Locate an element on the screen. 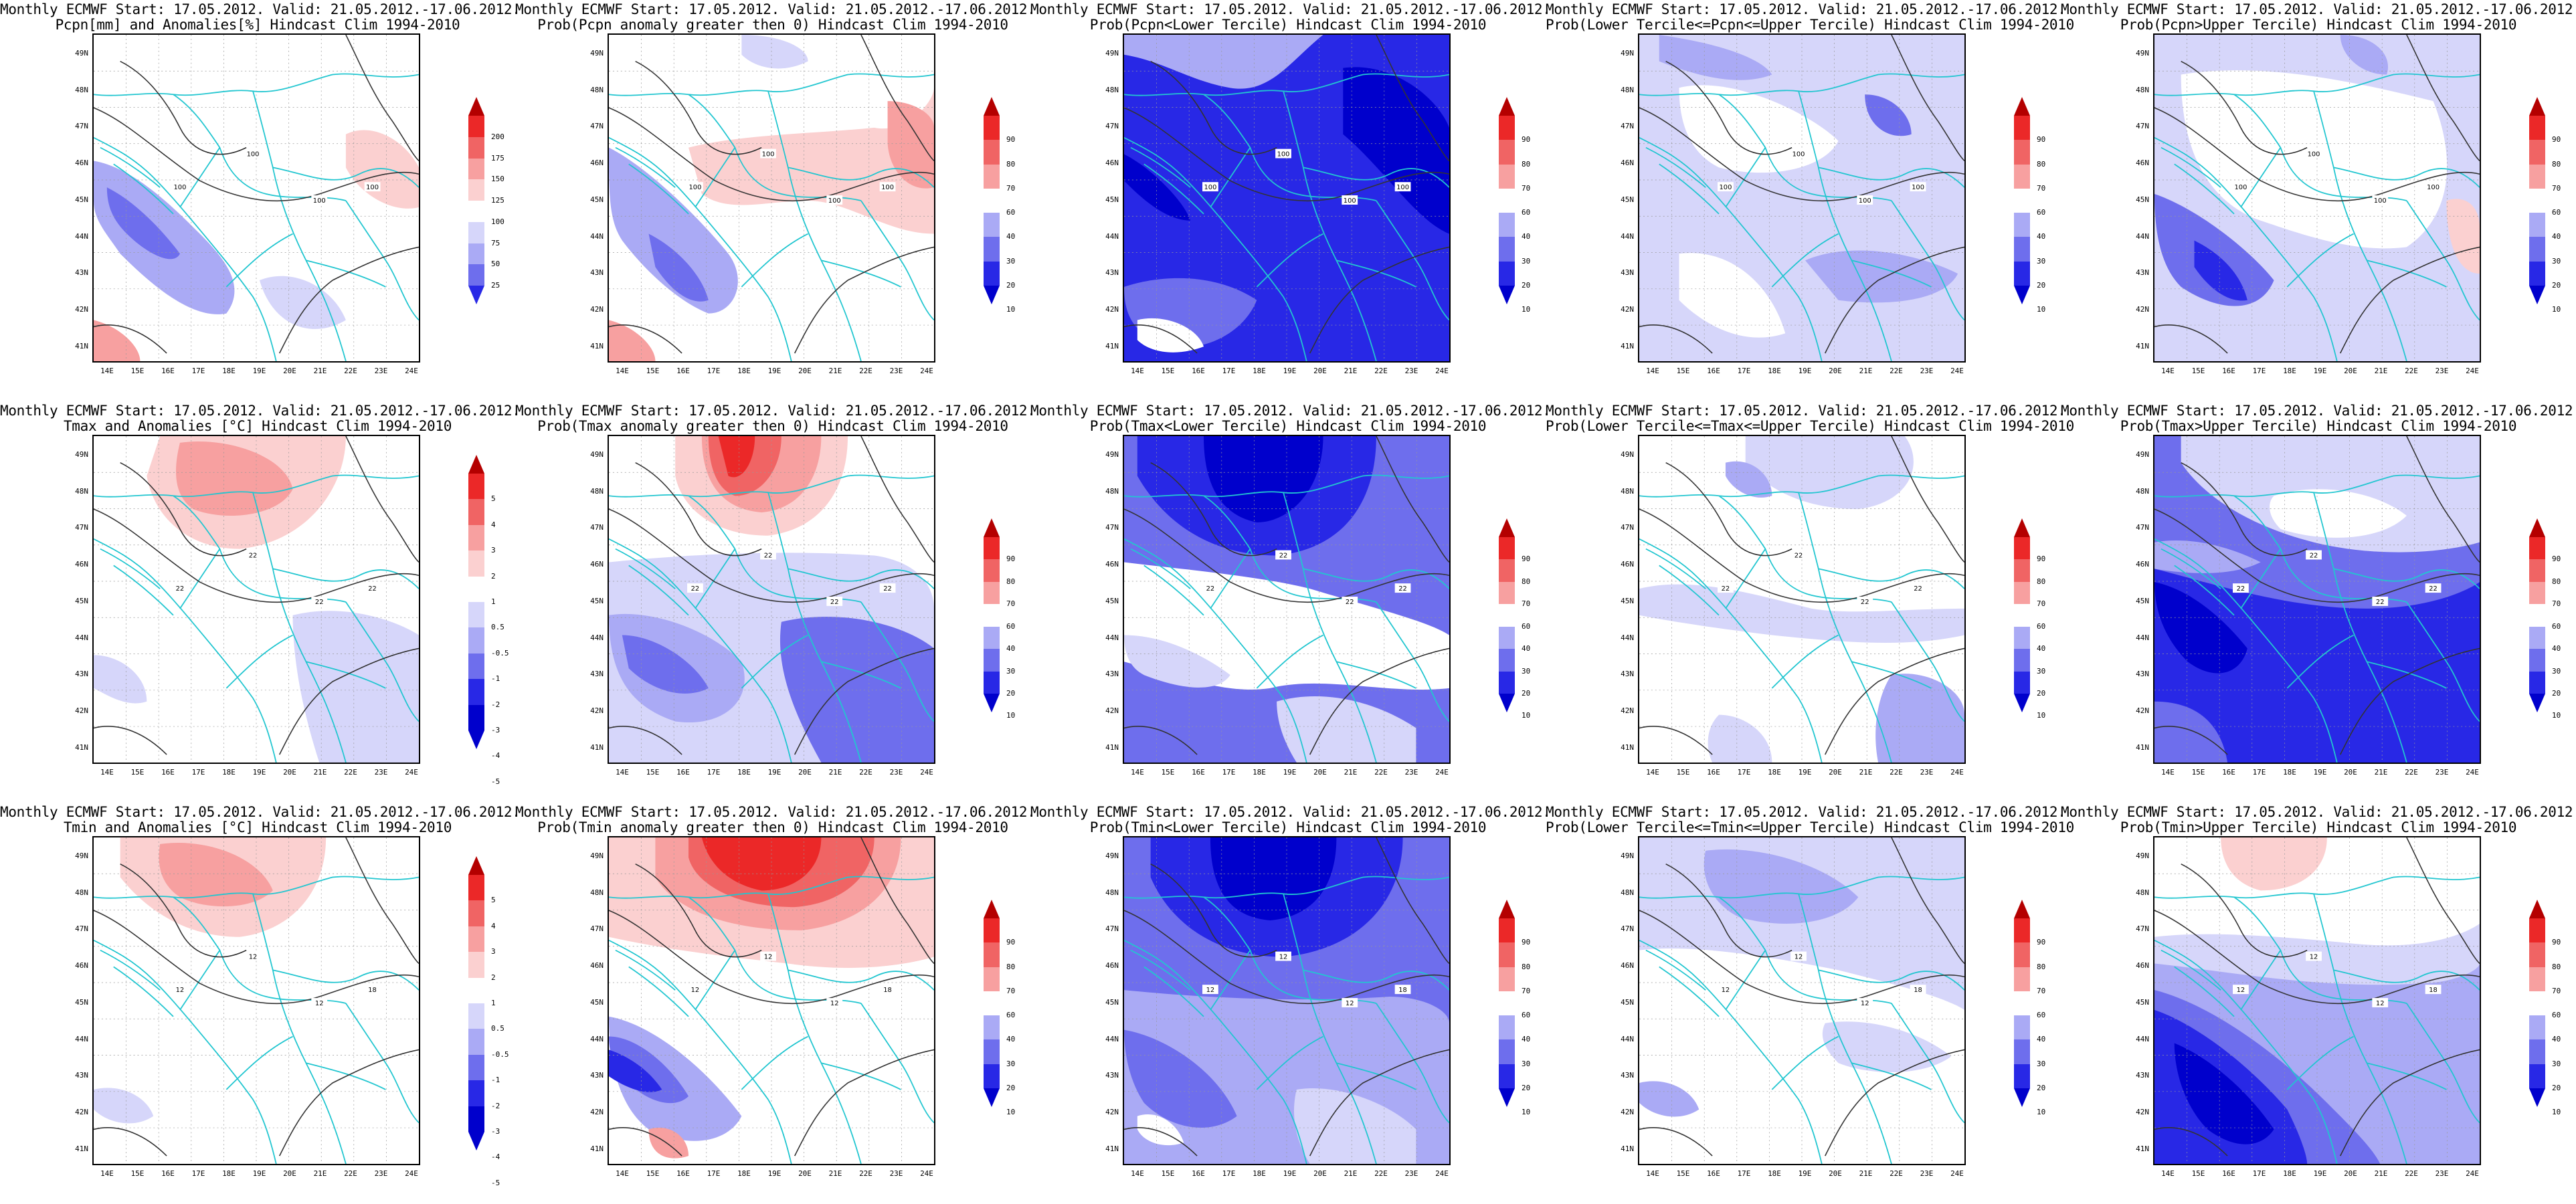 This screenshot has width=2576, height=1204. longitude-label: 17E is located at coordinates (714, 371).